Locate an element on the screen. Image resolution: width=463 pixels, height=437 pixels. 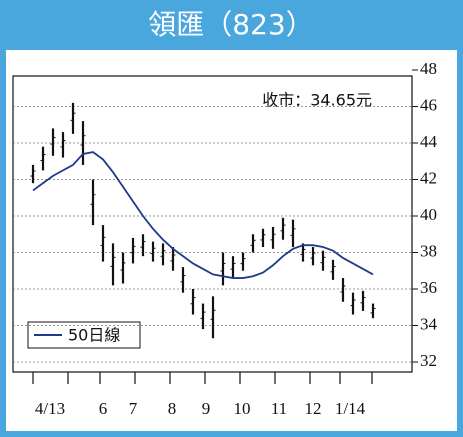
y-tick-label: 46 is located at coordinates (428, 104).